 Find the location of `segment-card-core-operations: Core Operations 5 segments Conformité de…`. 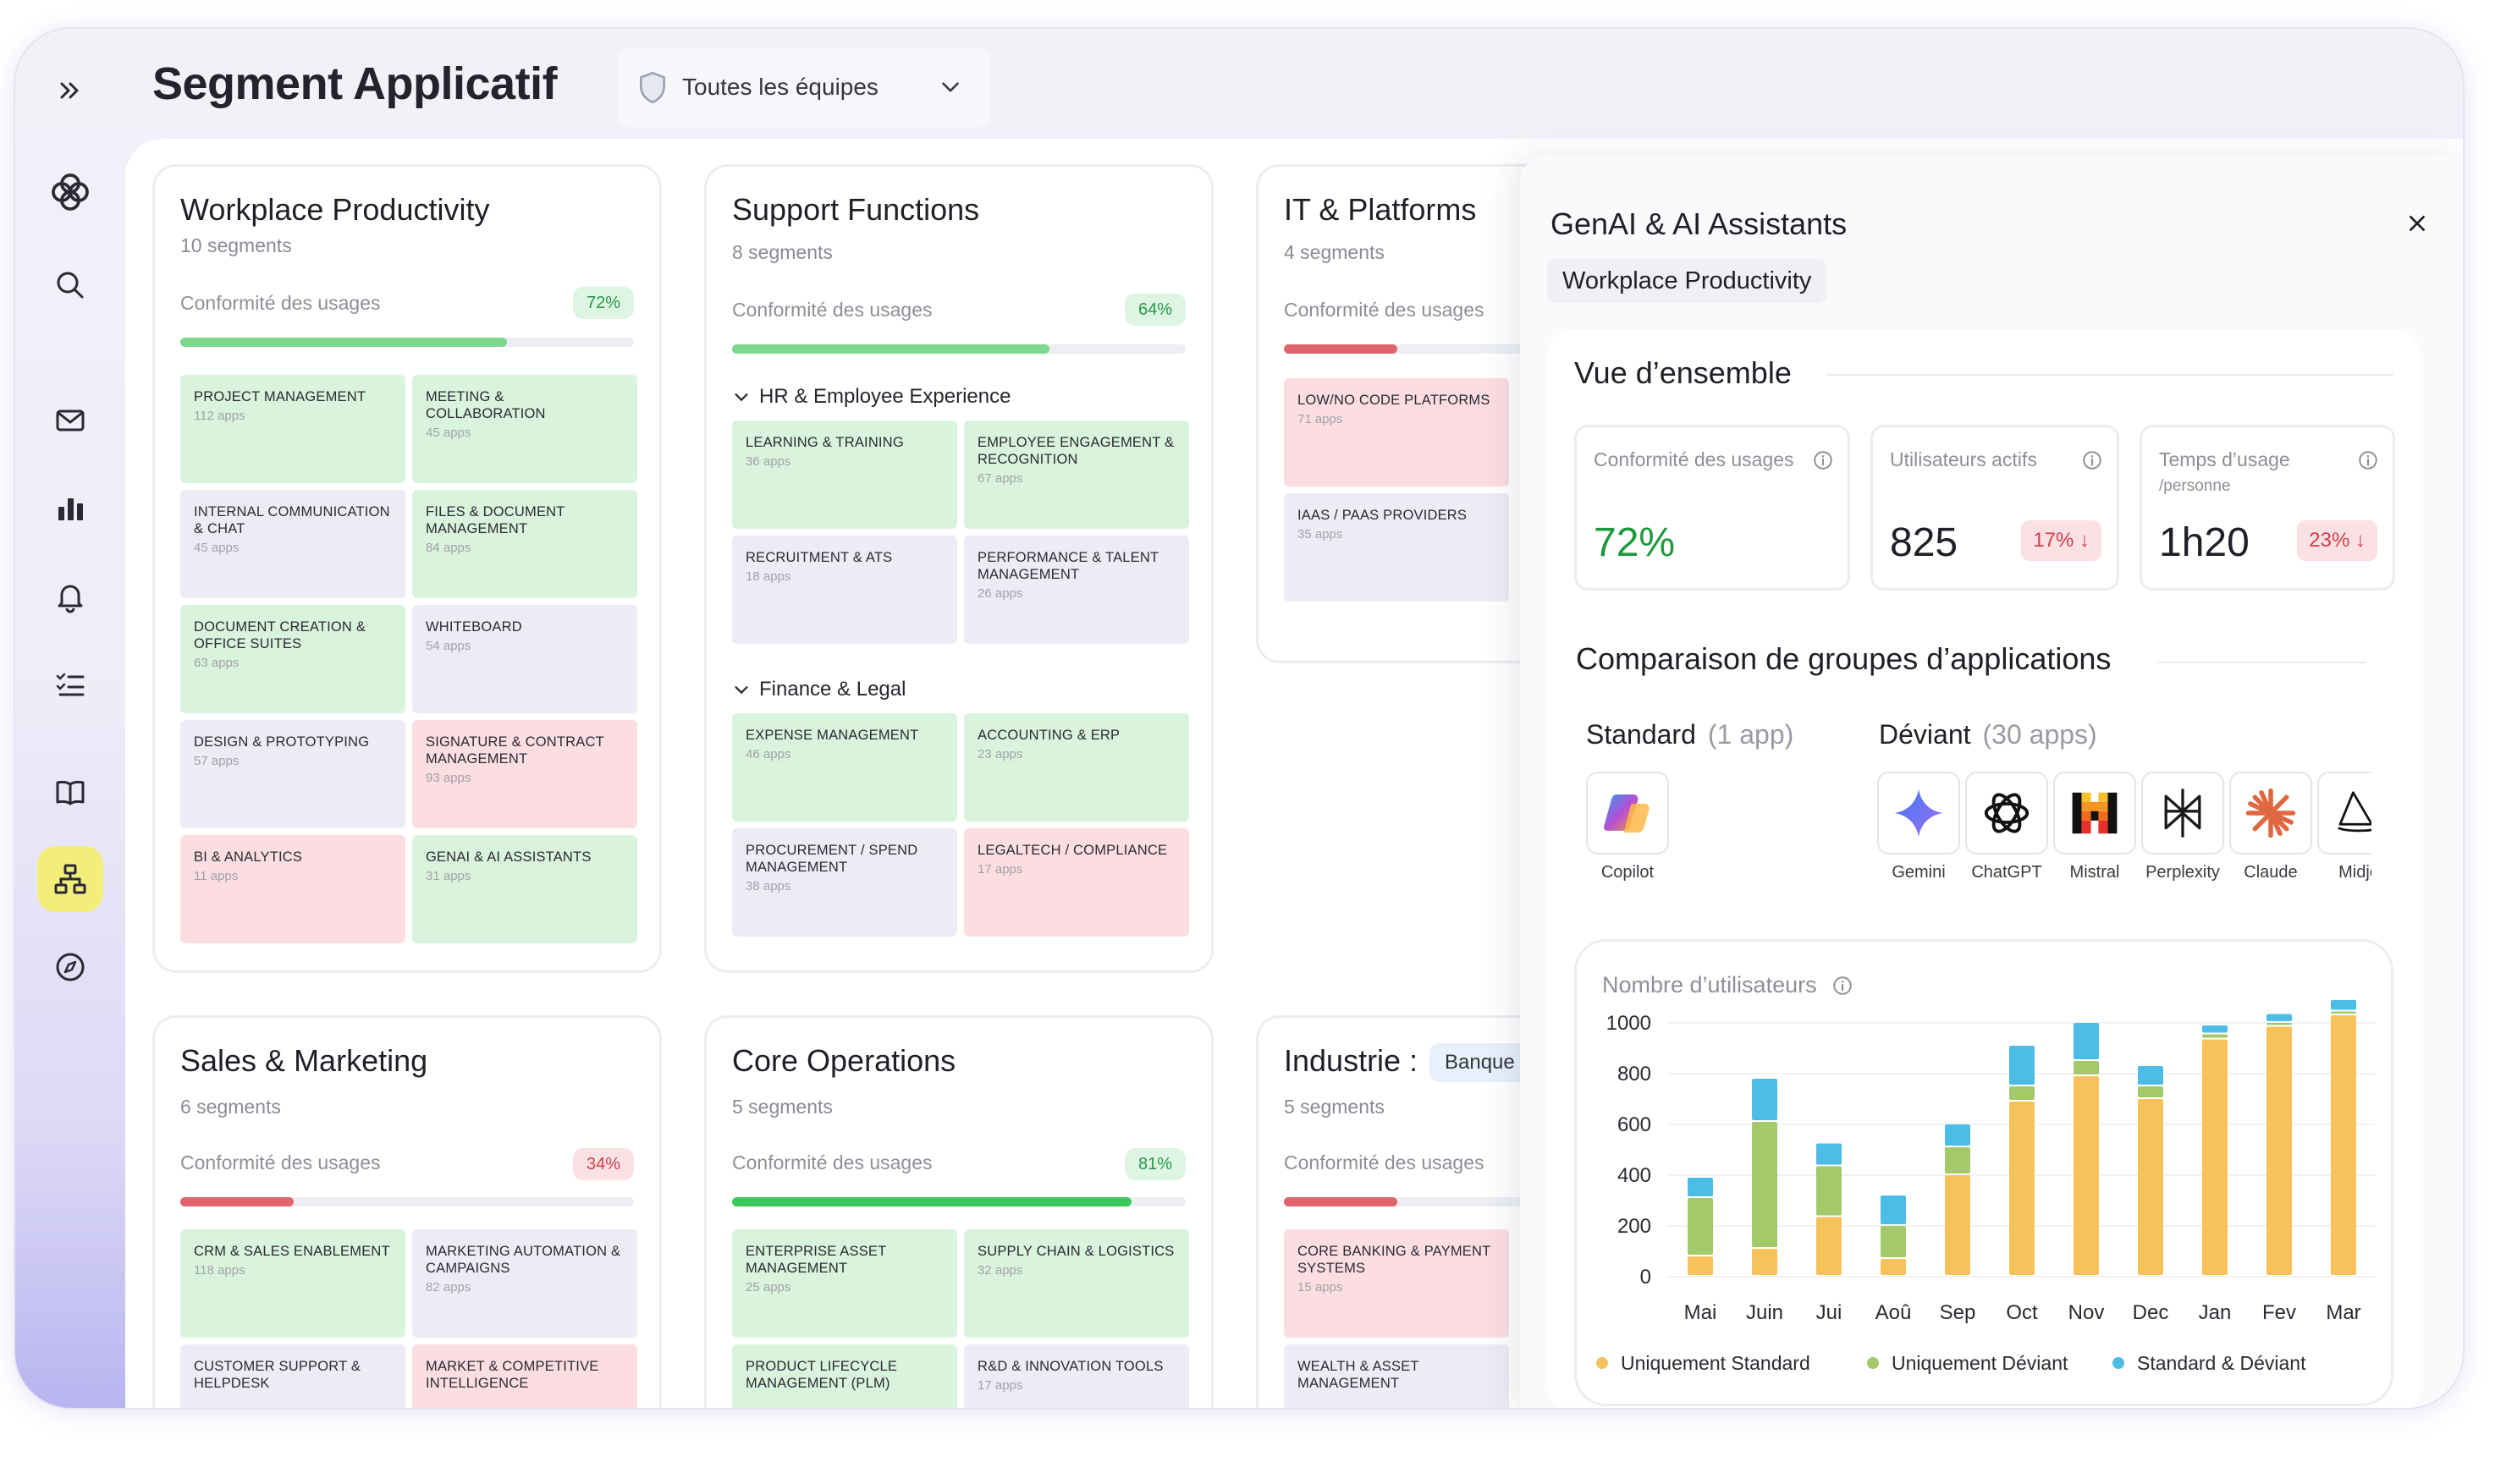

segment-card-core-operations: Core Operations 5 segments Conformité de… is located at coordinates (959, 1211).